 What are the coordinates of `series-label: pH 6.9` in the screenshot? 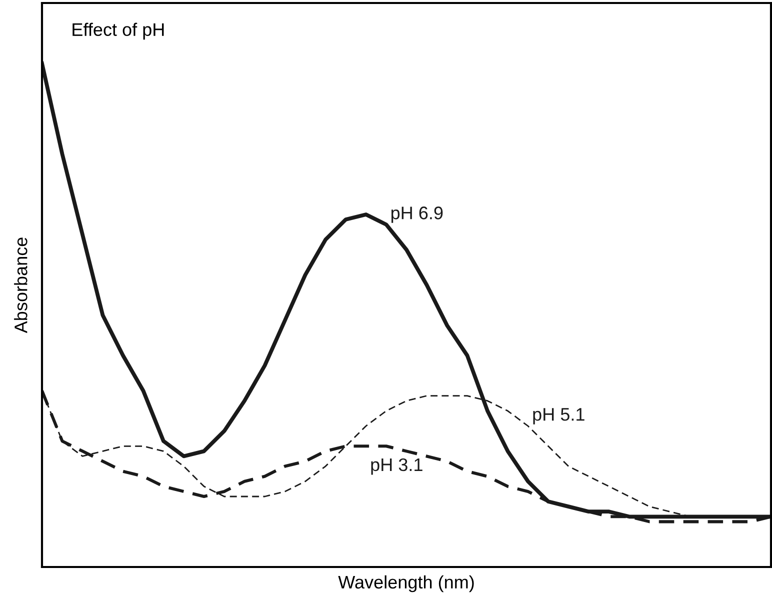 It's located at (417, 214).